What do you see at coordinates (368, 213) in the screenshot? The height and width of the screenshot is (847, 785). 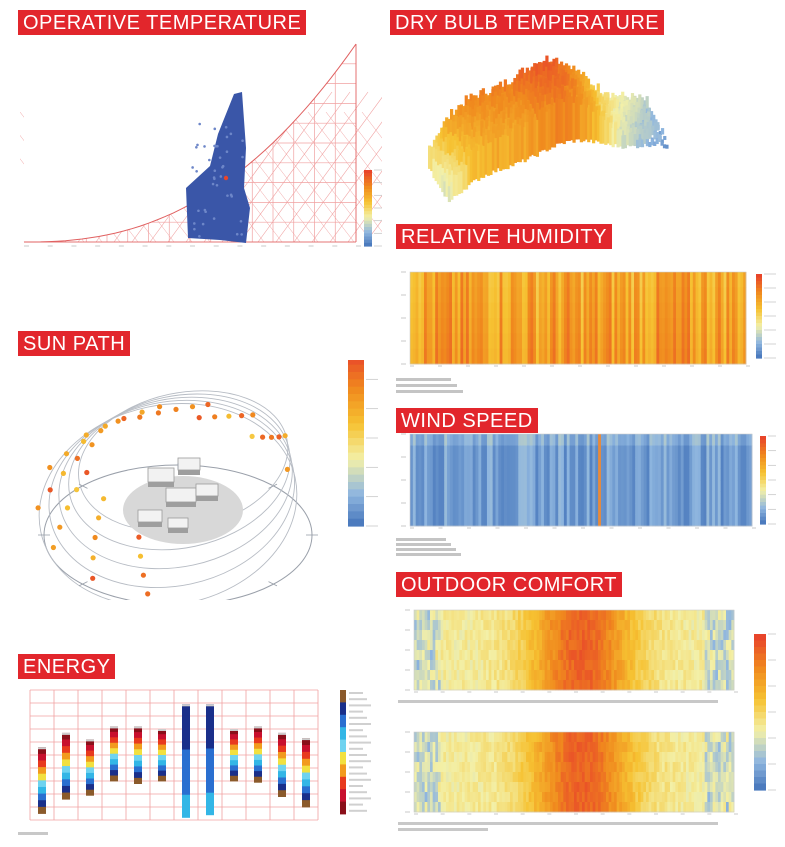 I see `op-legend-swatch` at bounding box center [368, 213].